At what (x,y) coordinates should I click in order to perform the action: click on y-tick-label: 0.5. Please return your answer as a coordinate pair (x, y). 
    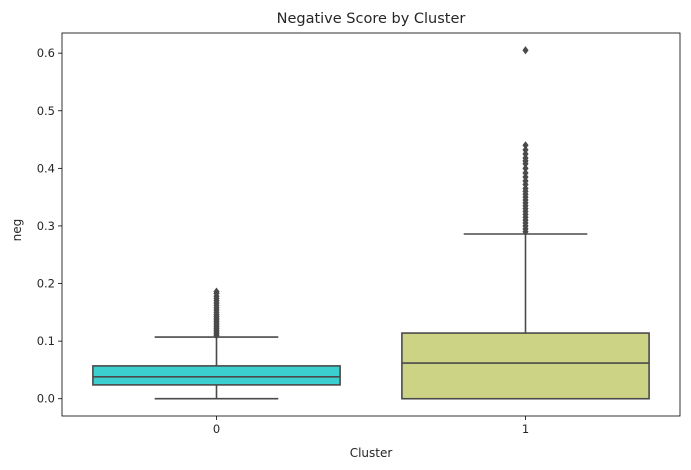
    Looking at the image, I should click on (46, 111).